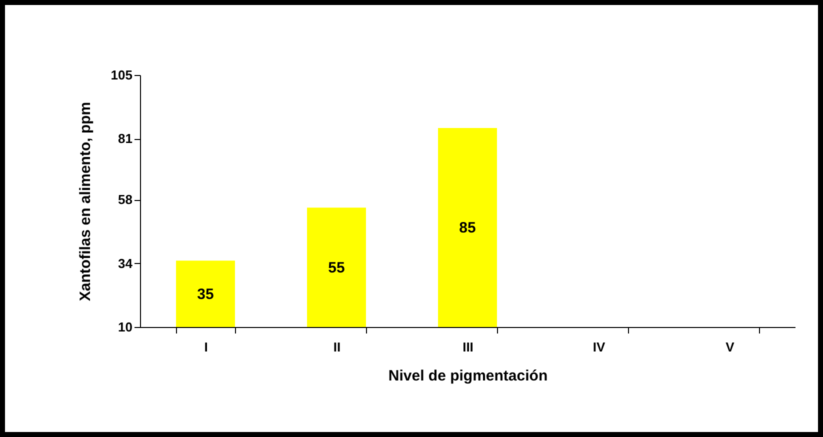 The image size is (823, 437). What do you see at coordinates (125, 138) in the screenshot?
I see `y-tick-label: 81` at bounding box center [125, 138].